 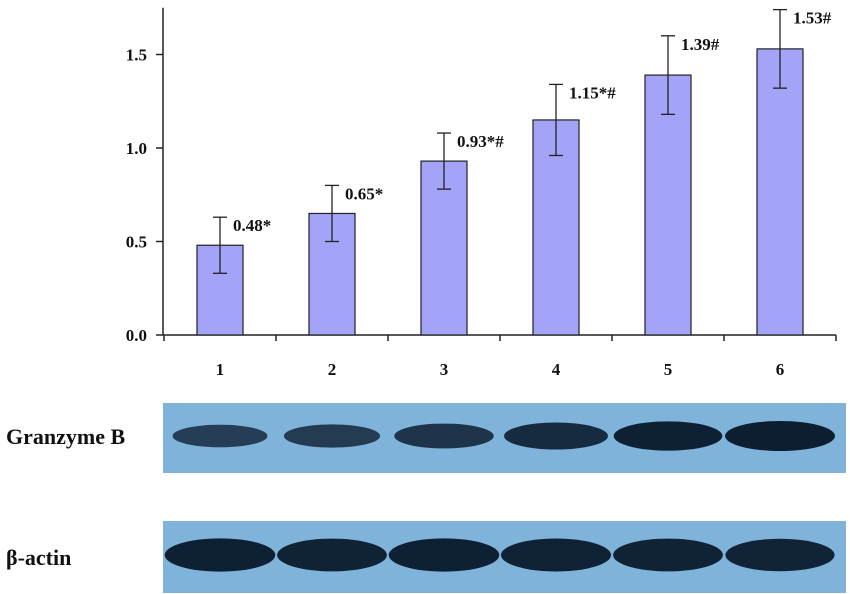 I want to click on y-tick-label: 1.5, so click(x=136, y=55).